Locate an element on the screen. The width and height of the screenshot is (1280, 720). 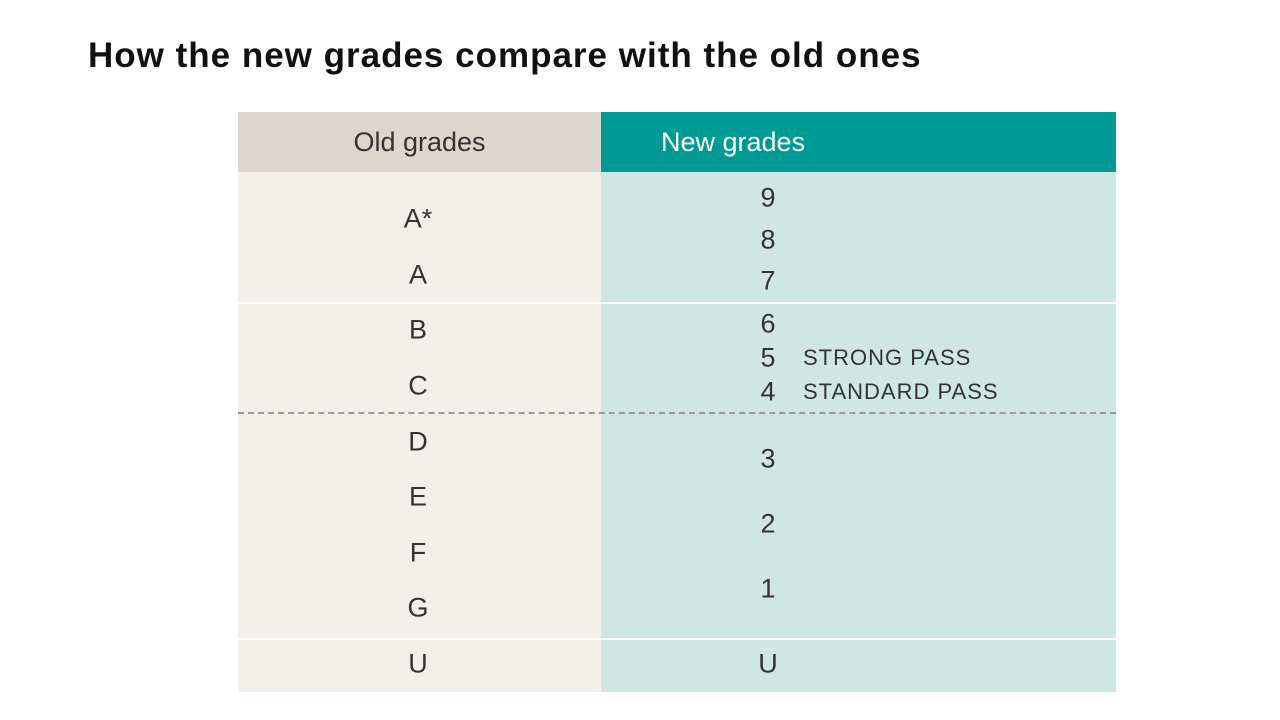
standard-pass-label: STANDARD PASS is located at coordinates (901, 391).